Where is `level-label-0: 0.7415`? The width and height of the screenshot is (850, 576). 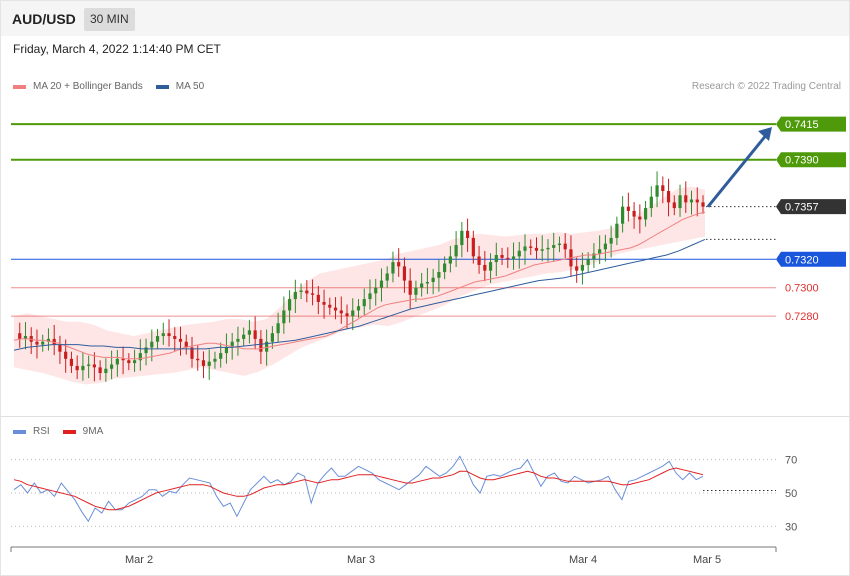
level-label-0: 0.7415 is located at coordinates (802, 125).